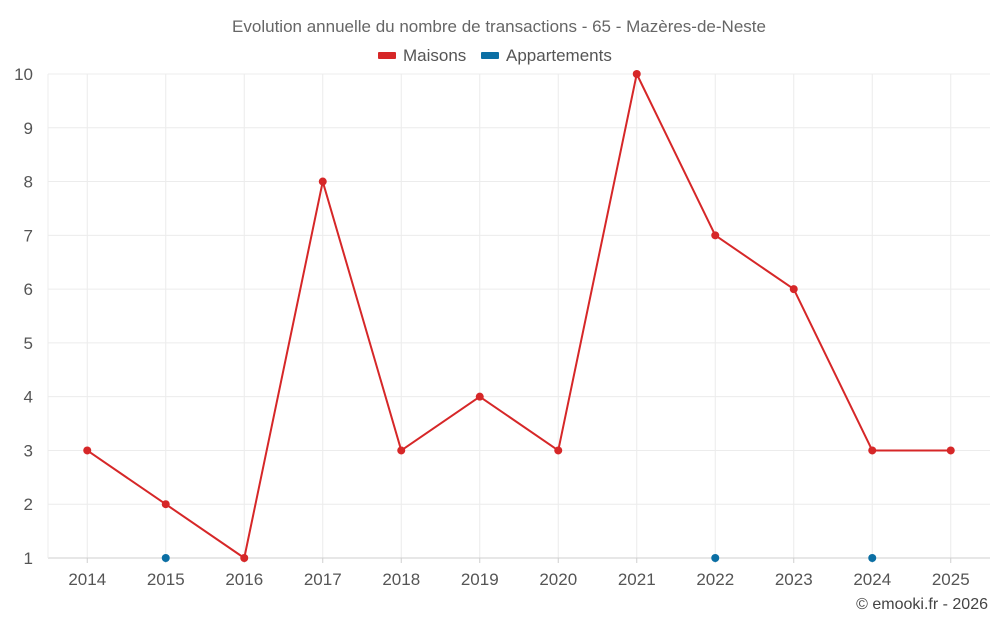 The image size is (1000, 625). What do you see at coordinates (28, 128) in the screenshot?
I see `y-tick-label: 9` at bounding box center [28, 128].